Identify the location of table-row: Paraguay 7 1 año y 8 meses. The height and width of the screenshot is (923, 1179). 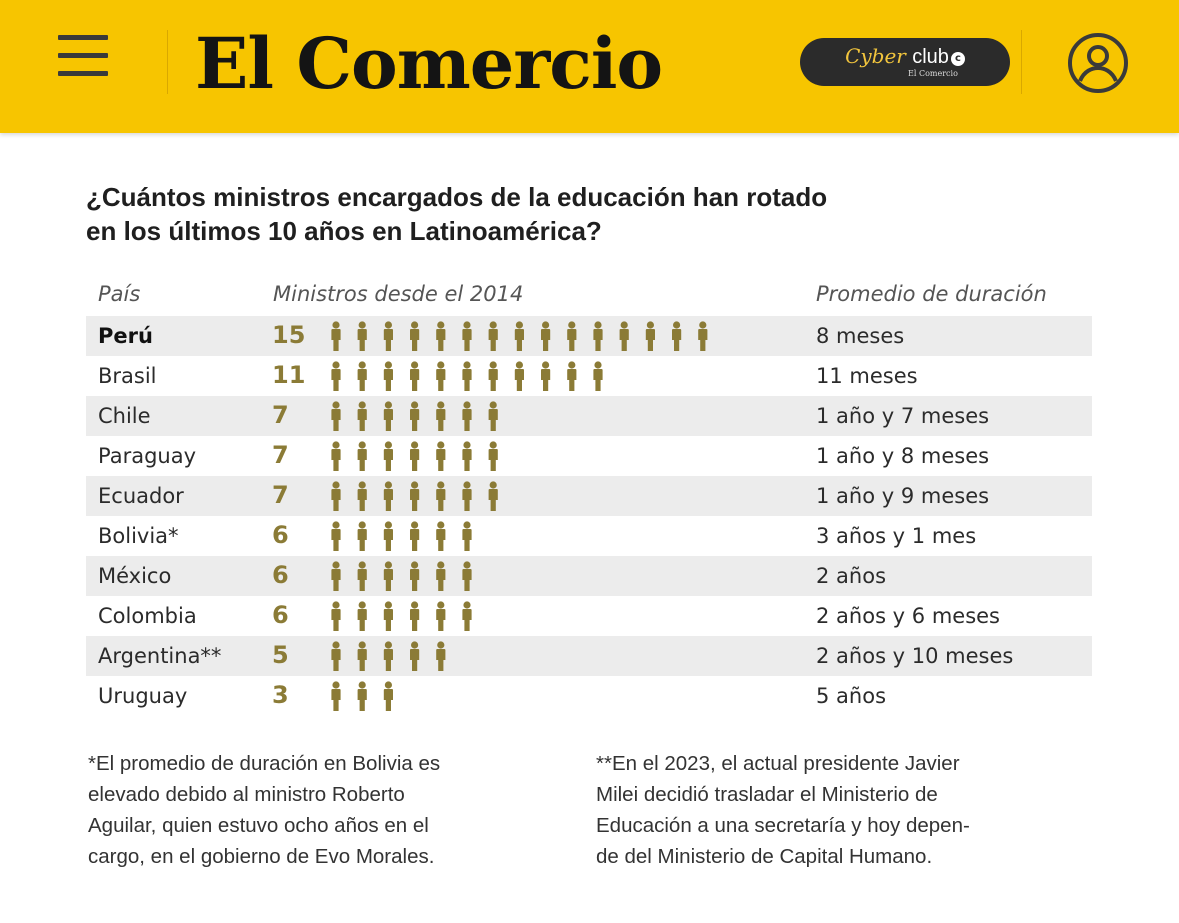
(589, 456).